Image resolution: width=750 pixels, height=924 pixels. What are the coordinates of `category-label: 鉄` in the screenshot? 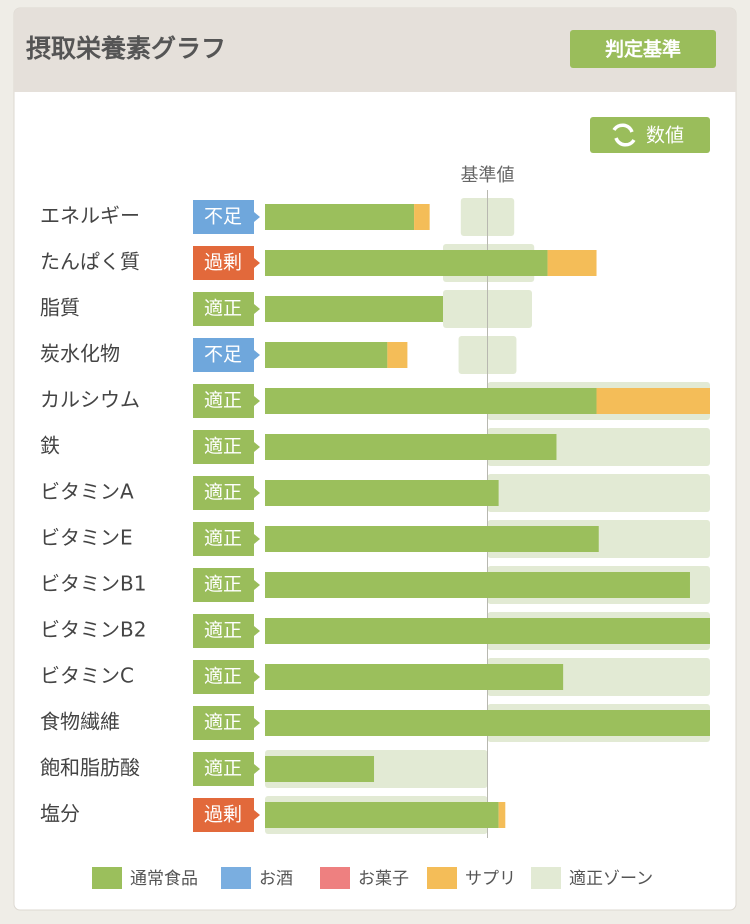 It's located at (50, 446).